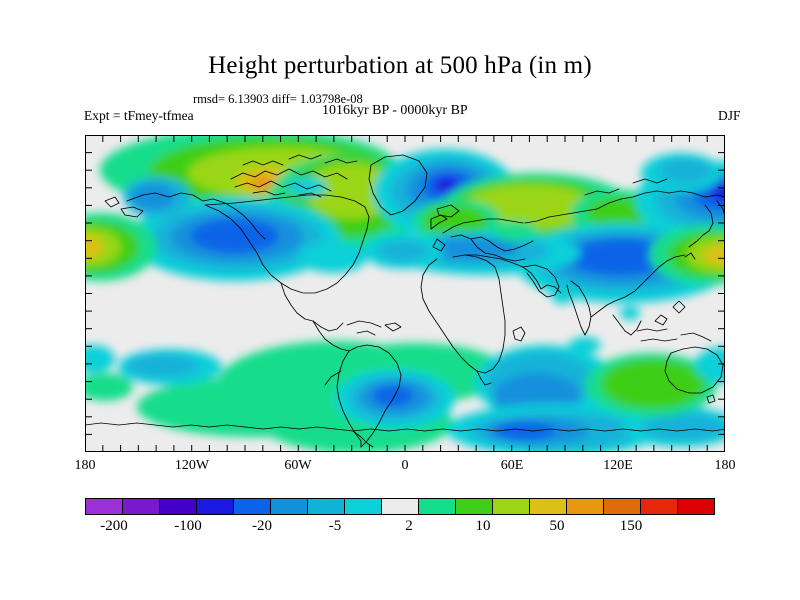 This screenshot has height=600, width=800. I want to click on xtick-label-60e: 60E, so click(512, 465).